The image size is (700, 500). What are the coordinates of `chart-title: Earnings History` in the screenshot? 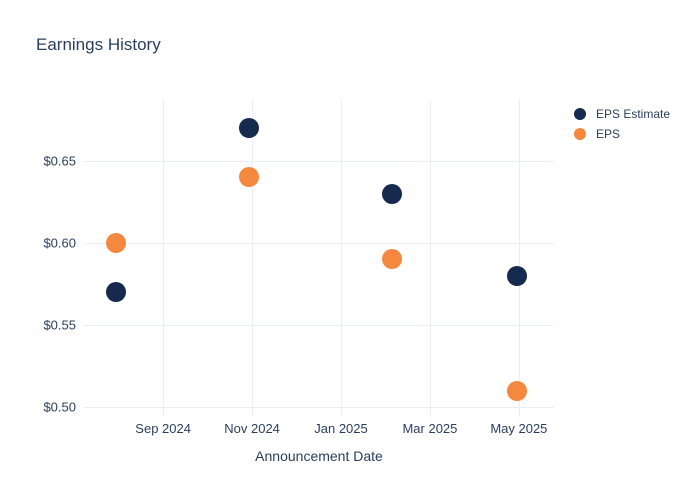 It's located at (98, 44).